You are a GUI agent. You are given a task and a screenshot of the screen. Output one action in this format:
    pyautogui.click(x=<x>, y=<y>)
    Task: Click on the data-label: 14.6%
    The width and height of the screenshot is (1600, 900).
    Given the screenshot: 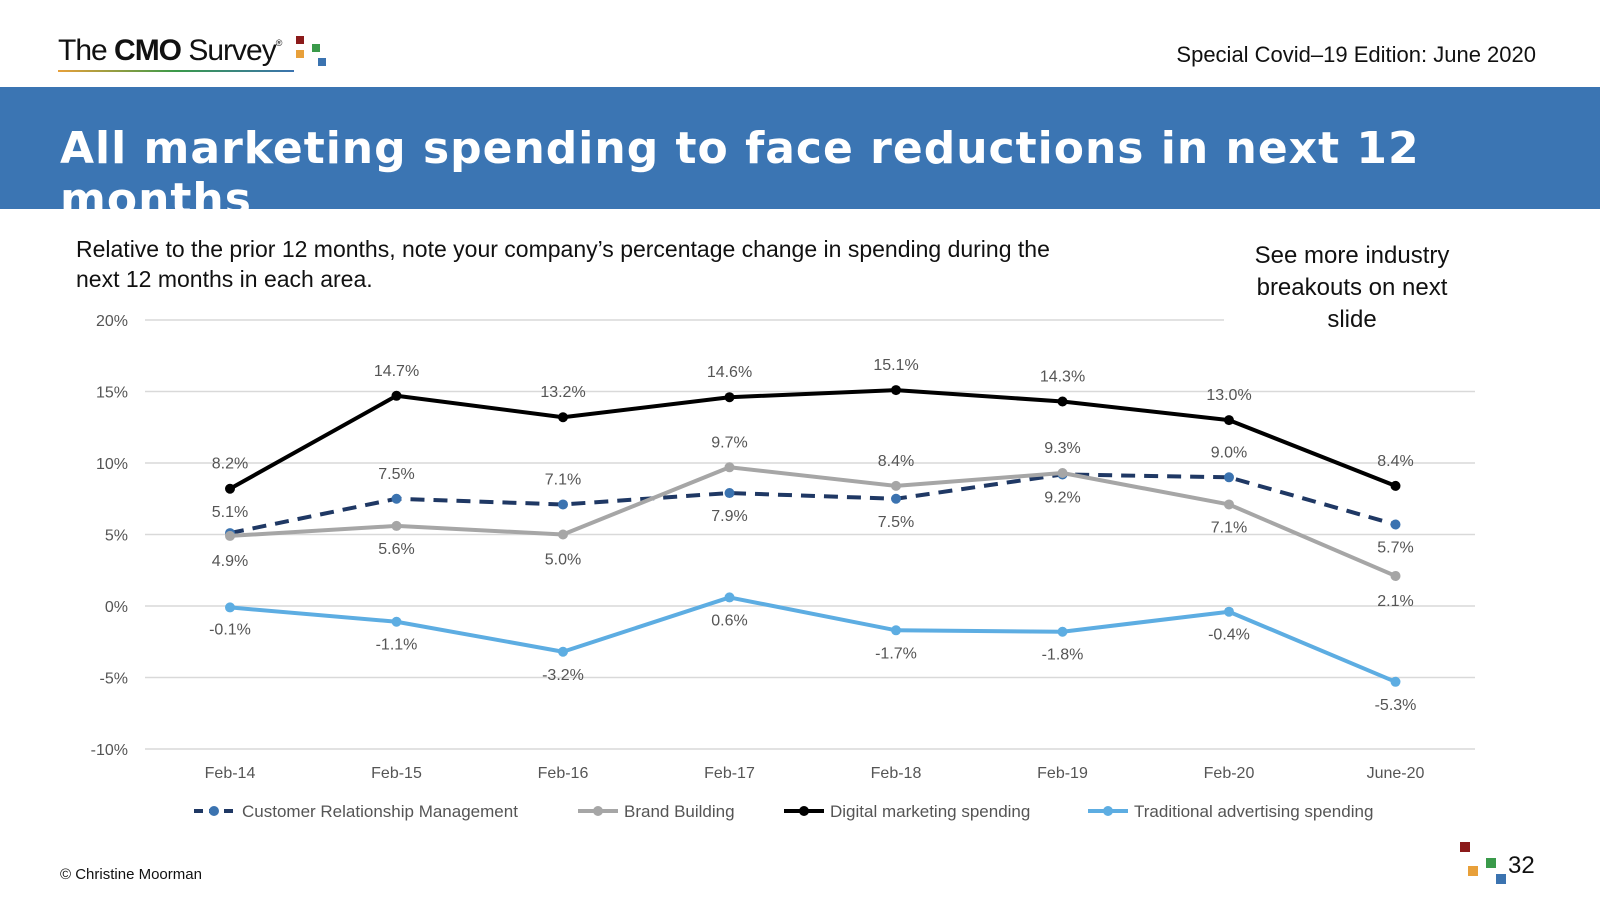 What is the action you would take?
    pyautogui.click(x=729, y=372)
    